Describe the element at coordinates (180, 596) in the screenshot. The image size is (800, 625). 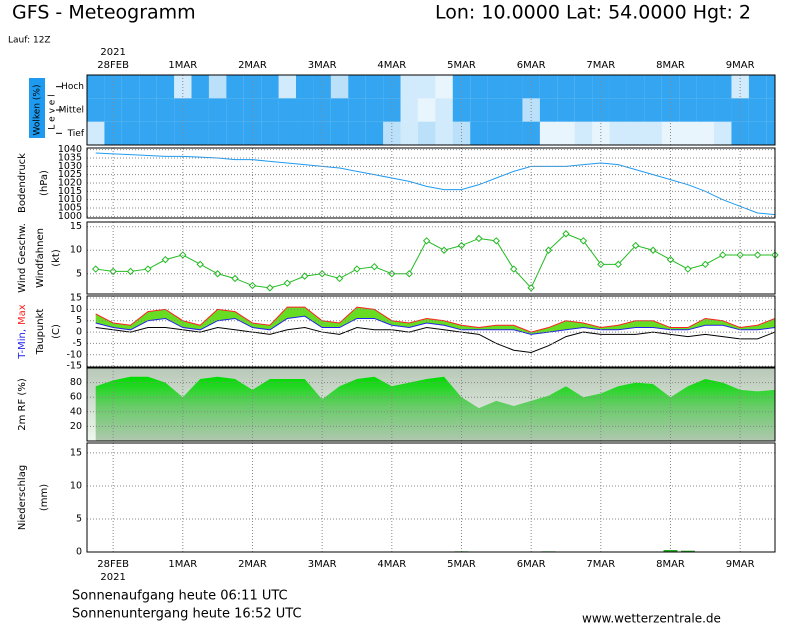
I see `sunrise: Sonnenaufgang heute 06:11 UTC` at that location.